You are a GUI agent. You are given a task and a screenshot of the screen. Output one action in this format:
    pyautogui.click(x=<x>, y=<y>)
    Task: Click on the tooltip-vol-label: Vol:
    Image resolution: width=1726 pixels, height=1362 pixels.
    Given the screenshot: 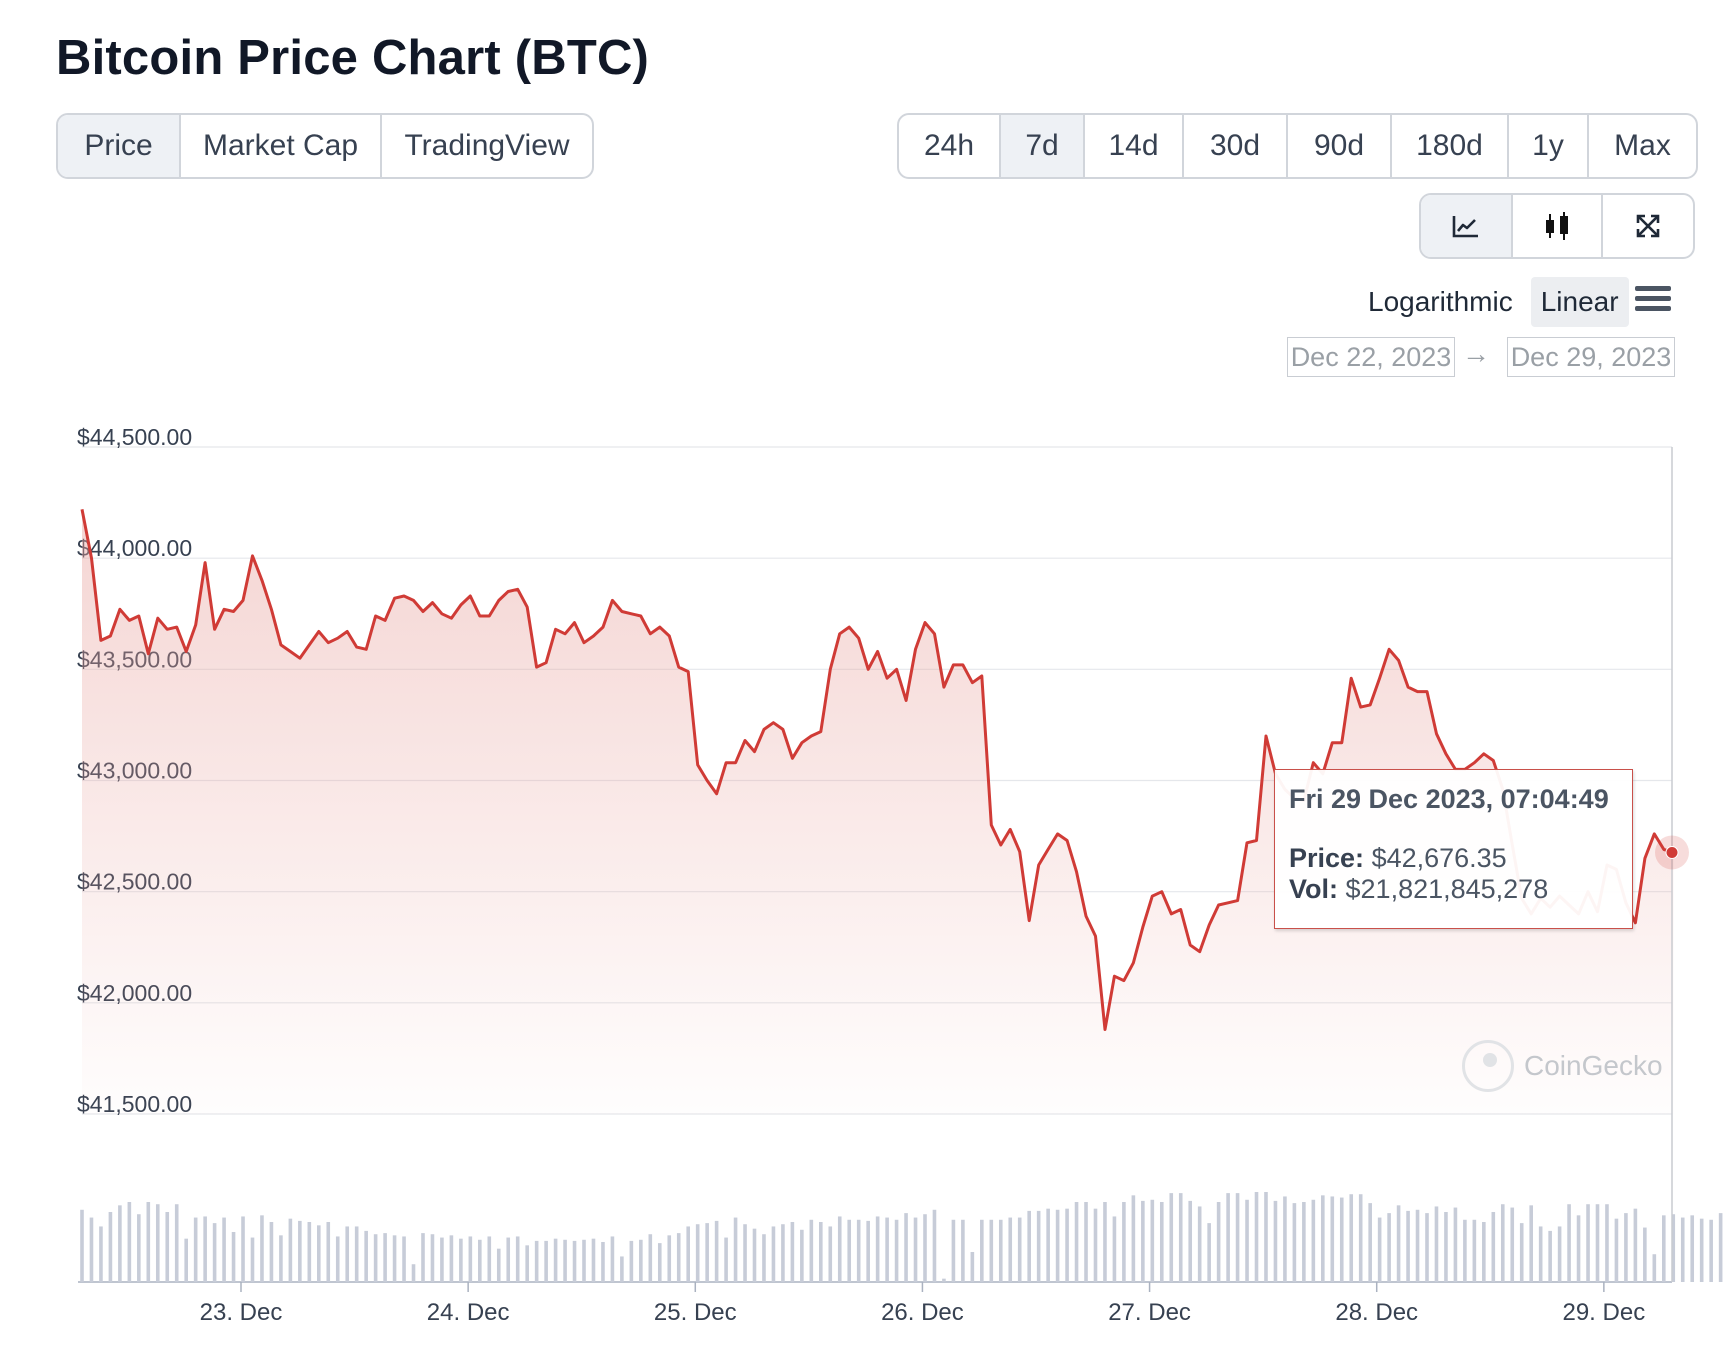 What is the action you would take?
    pyautogui.click(x=1313, y=889)
    